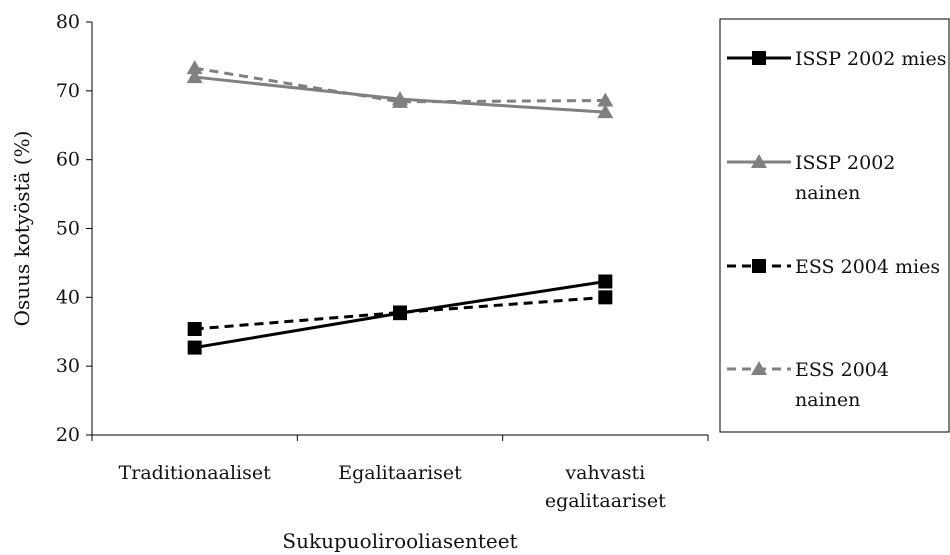  What do you see at coordinates (68, 91) in the screenshot?
I see `y-tick-label: 70` at bounding box center [68, 91].